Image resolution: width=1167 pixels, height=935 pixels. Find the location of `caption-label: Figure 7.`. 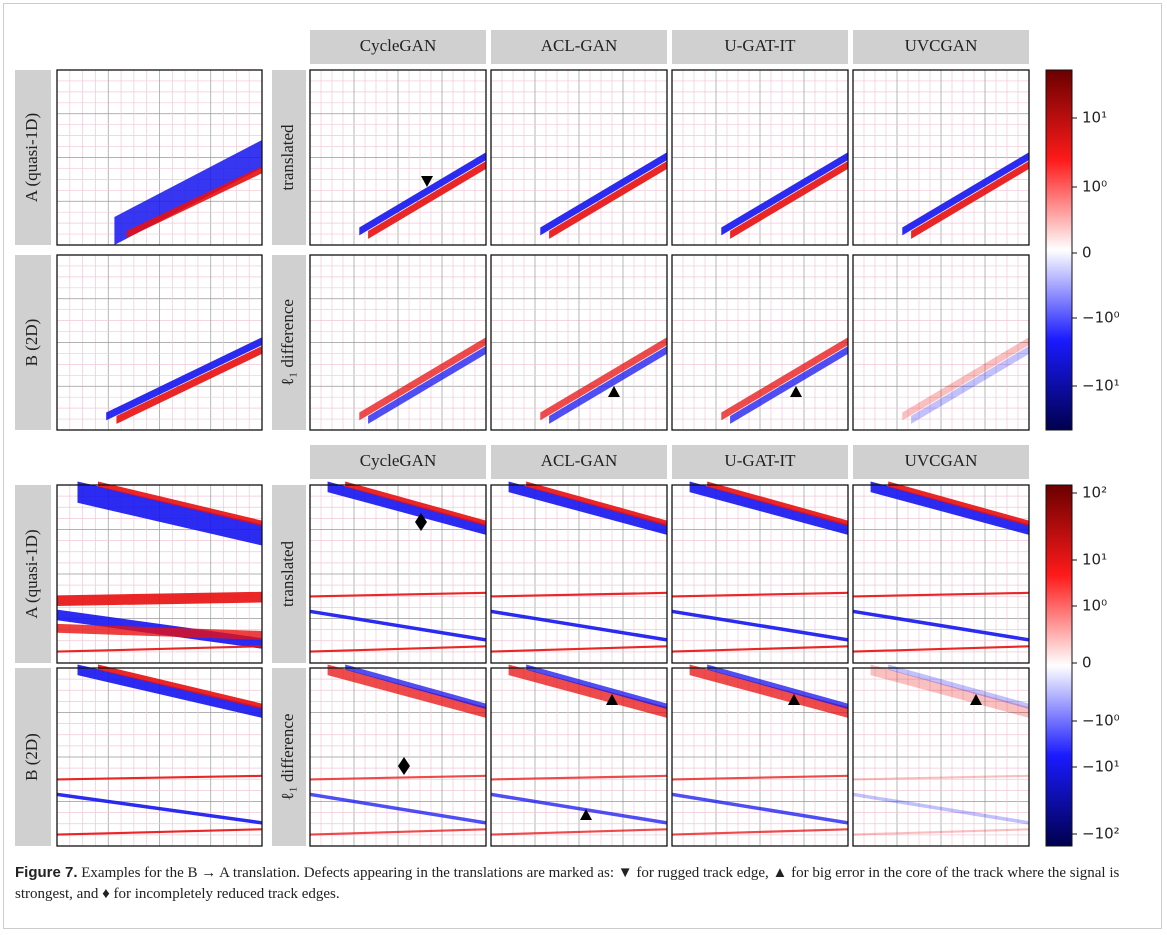

caption-label: Figure 7. is located at coordinates (46, 872).